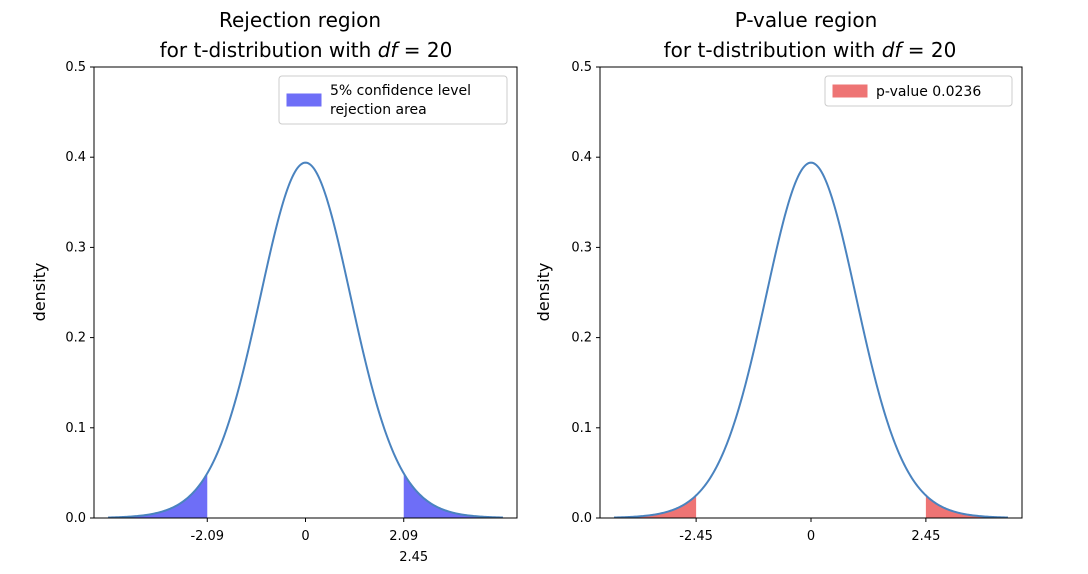  I want to click on chart-title-line1: P-value region, so click(806, 20).